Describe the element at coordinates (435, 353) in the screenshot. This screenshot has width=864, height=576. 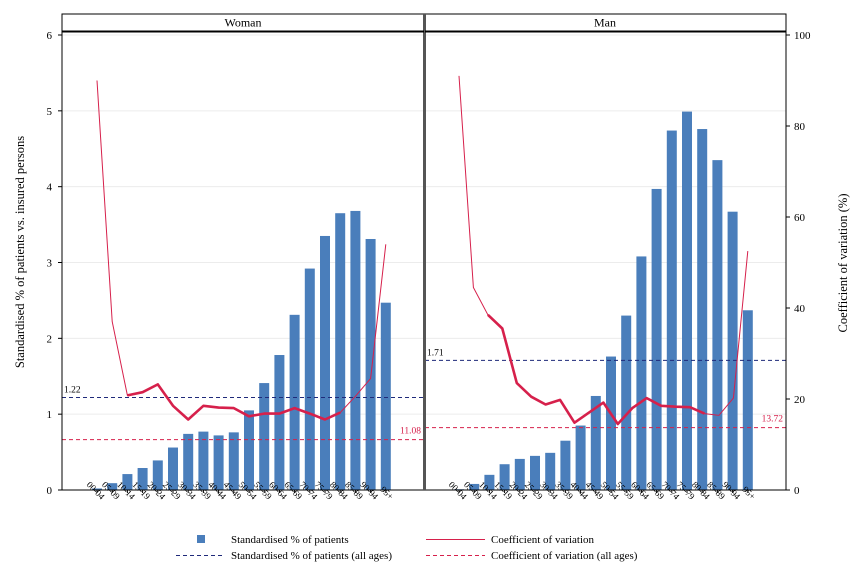
I see `ref-patients-label-man: 1.71` at that location.